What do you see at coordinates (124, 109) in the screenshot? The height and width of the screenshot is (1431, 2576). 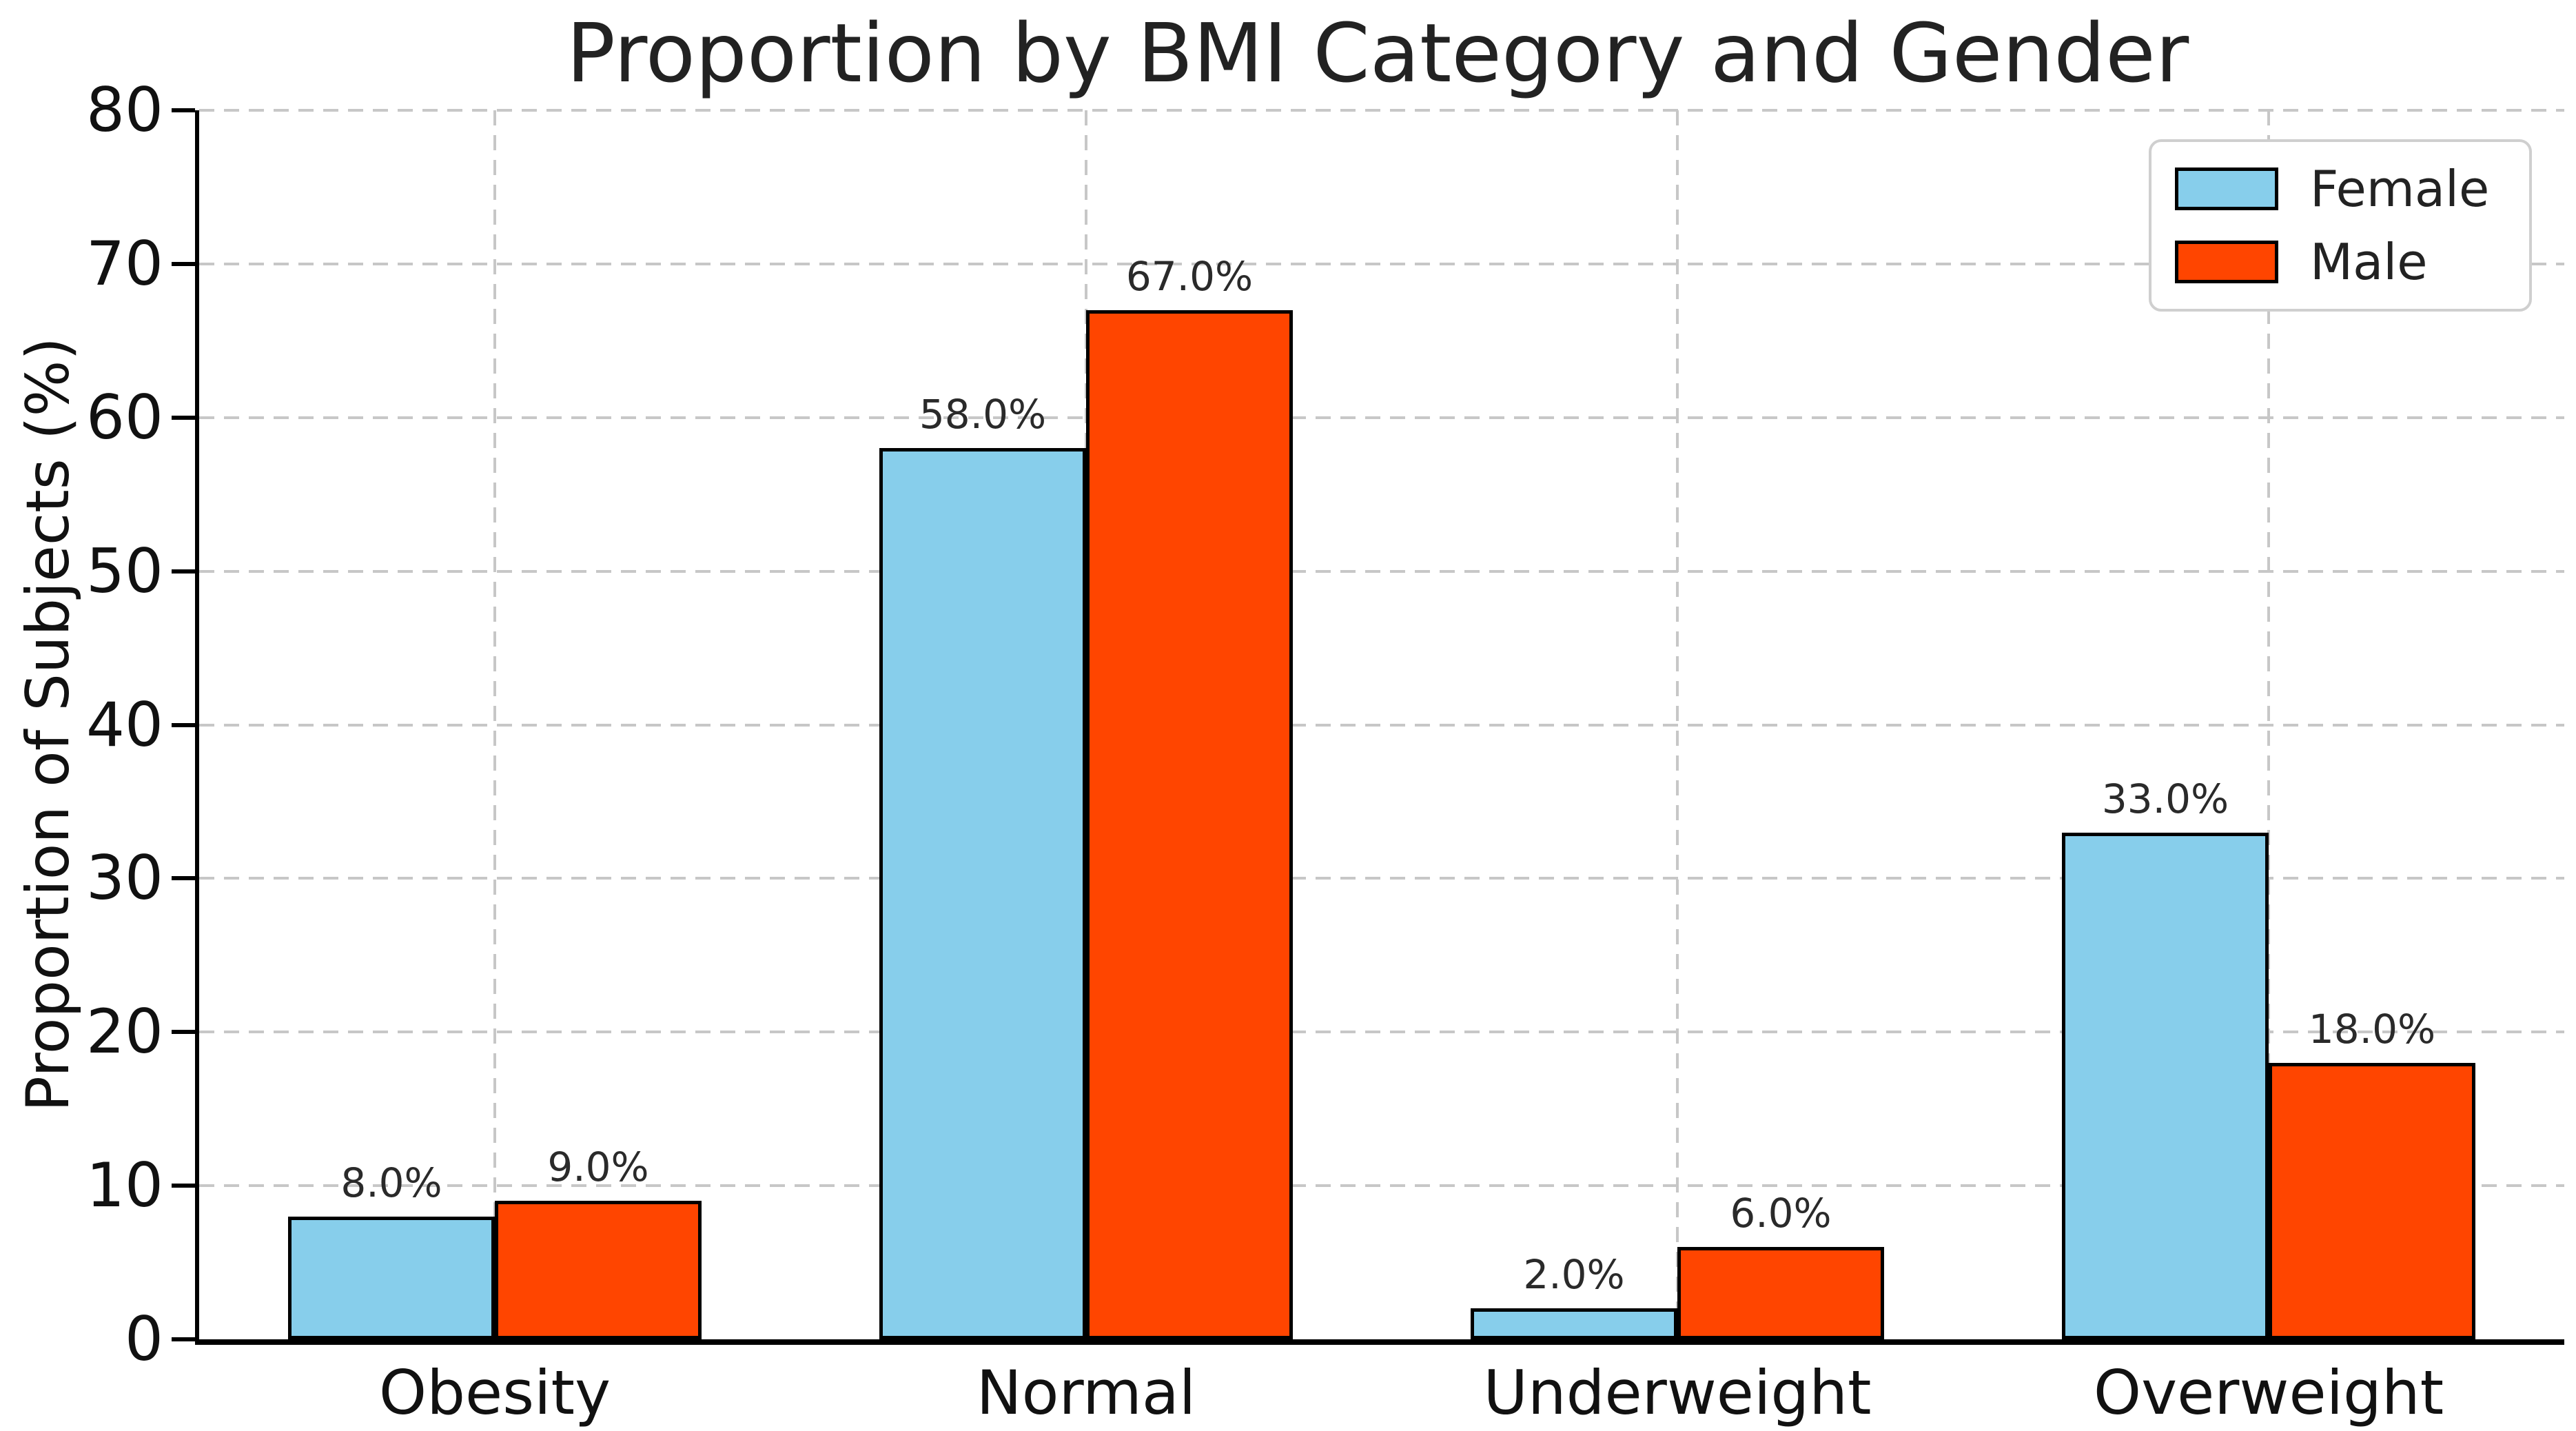 I see `y-tick-label: 80` at bounding box center [124, 109].